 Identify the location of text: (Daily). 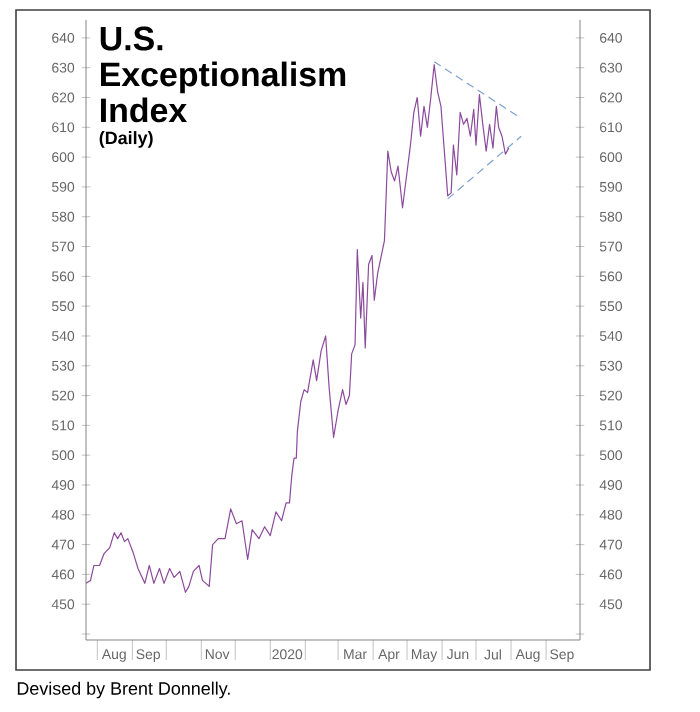
(126, 139).